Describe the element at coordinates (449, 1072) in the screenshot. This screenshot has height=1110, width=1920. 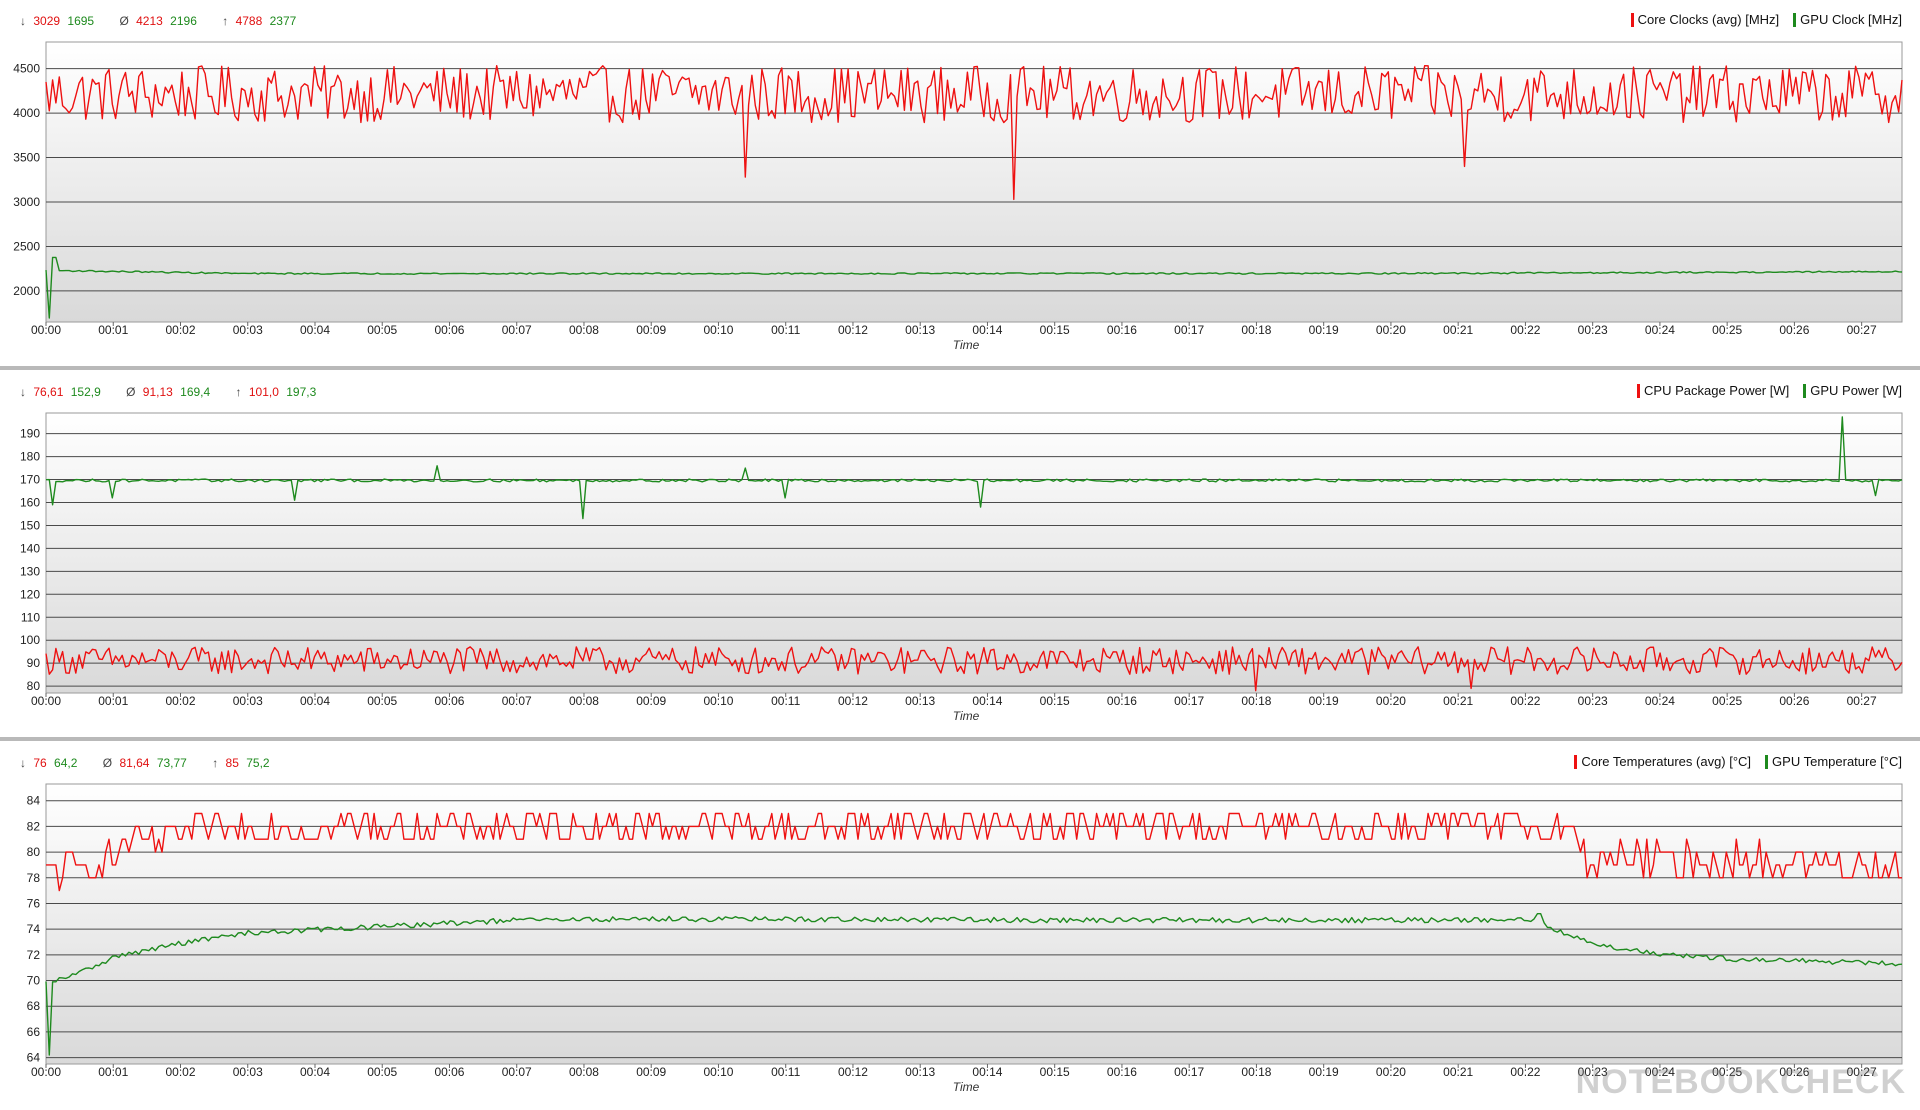
I see `x-tick-label: 00:06` at that location.